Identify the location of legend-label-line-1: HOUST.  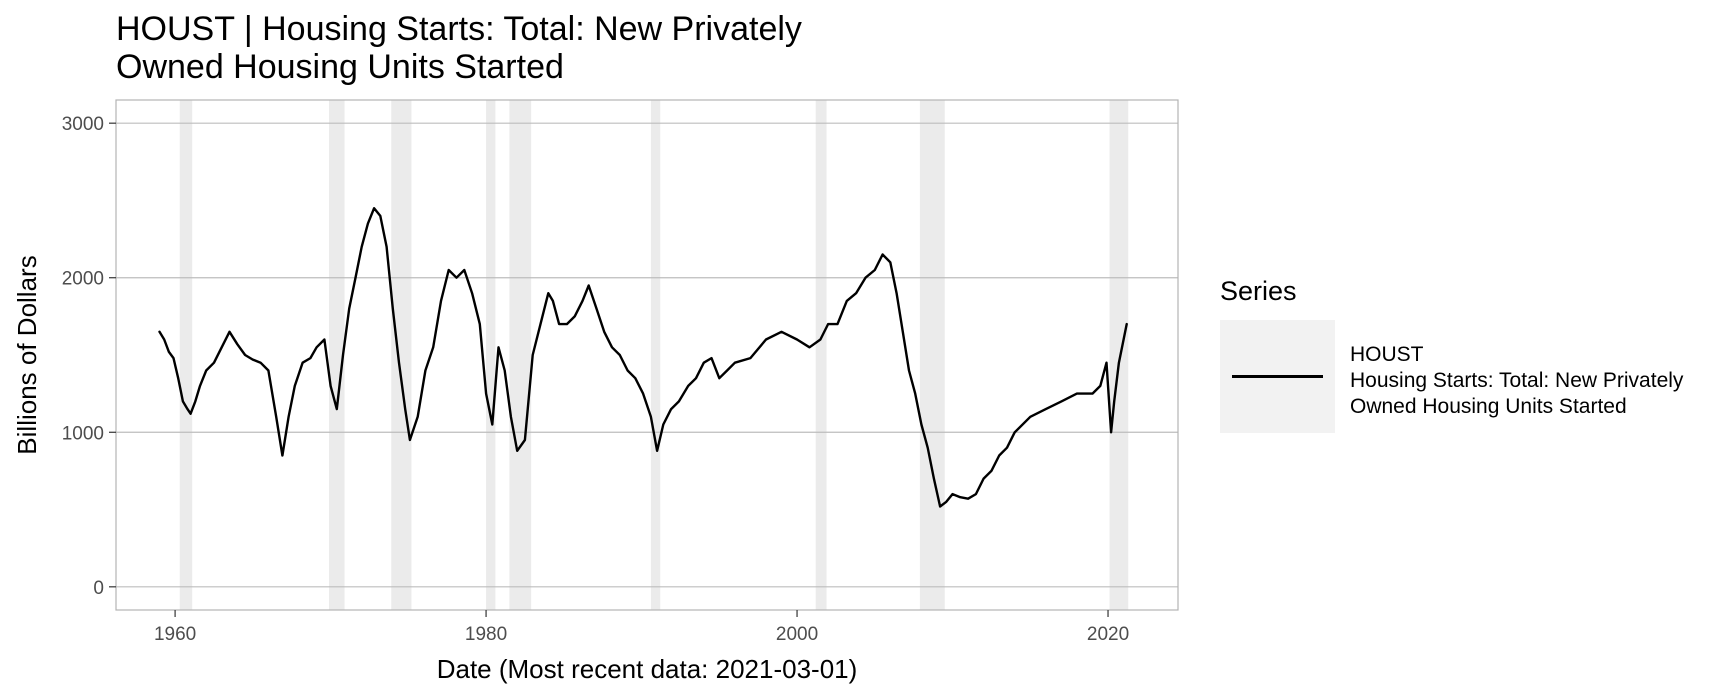
(1387, 354).